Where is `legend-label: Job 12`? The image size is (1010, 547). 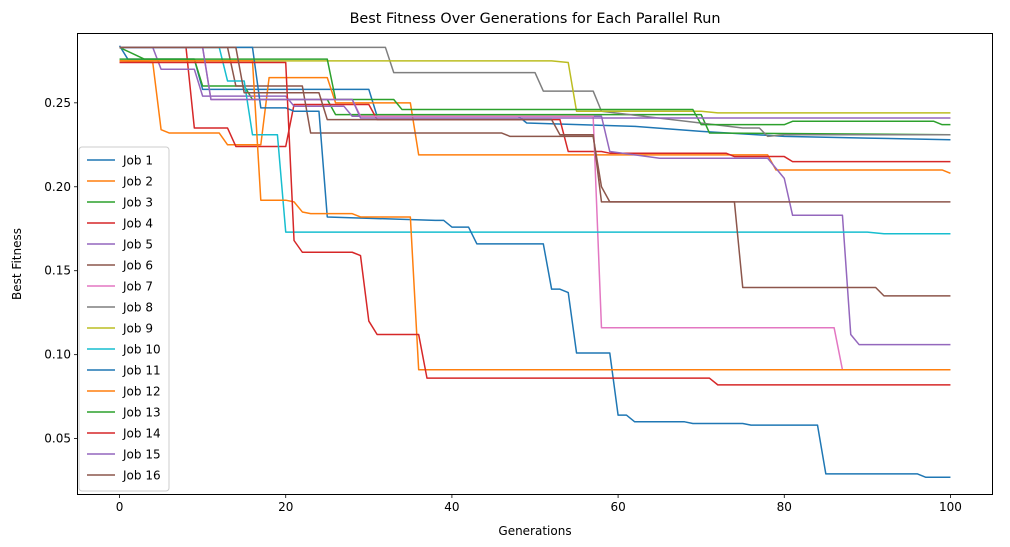 legend-label: Job 12 is located at coordinates (141, 392).